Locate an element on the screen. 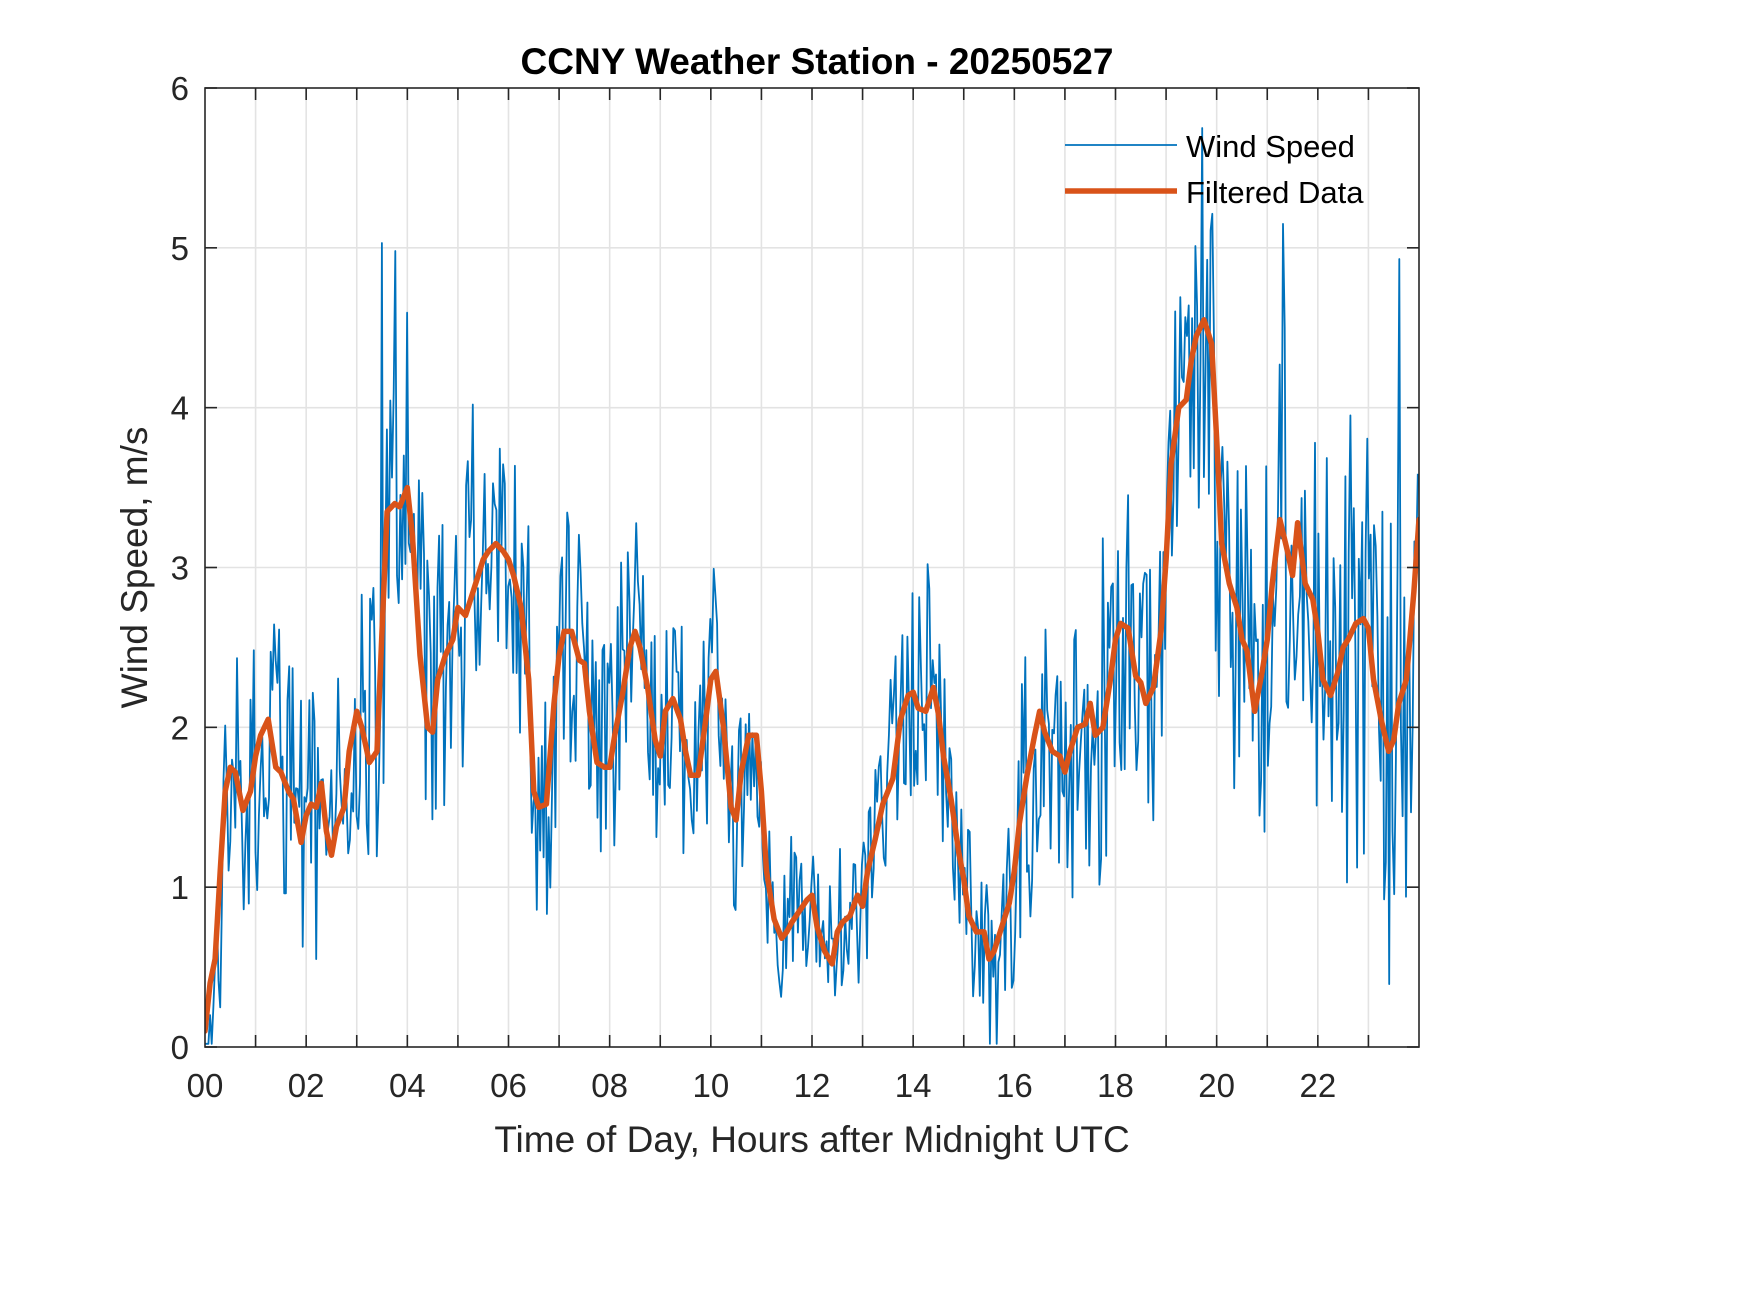 This screenshot has height=1313, width=1750. y-tick-label: 1 is located at coordinates (180, 887).